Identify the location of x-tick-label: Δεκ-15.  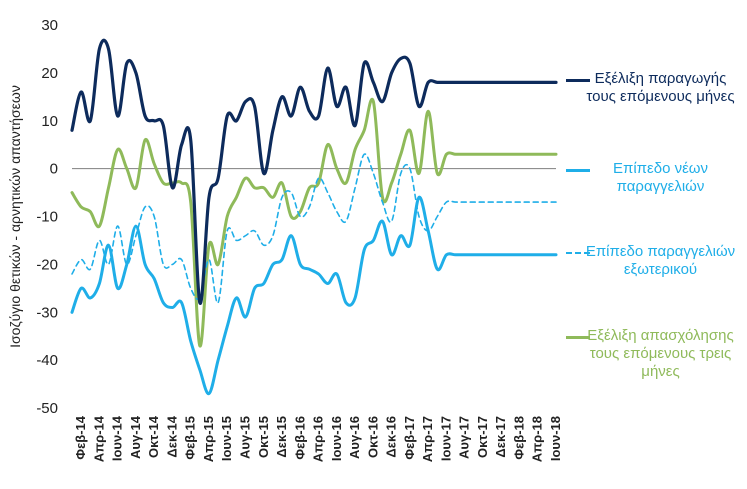
(281, 437).